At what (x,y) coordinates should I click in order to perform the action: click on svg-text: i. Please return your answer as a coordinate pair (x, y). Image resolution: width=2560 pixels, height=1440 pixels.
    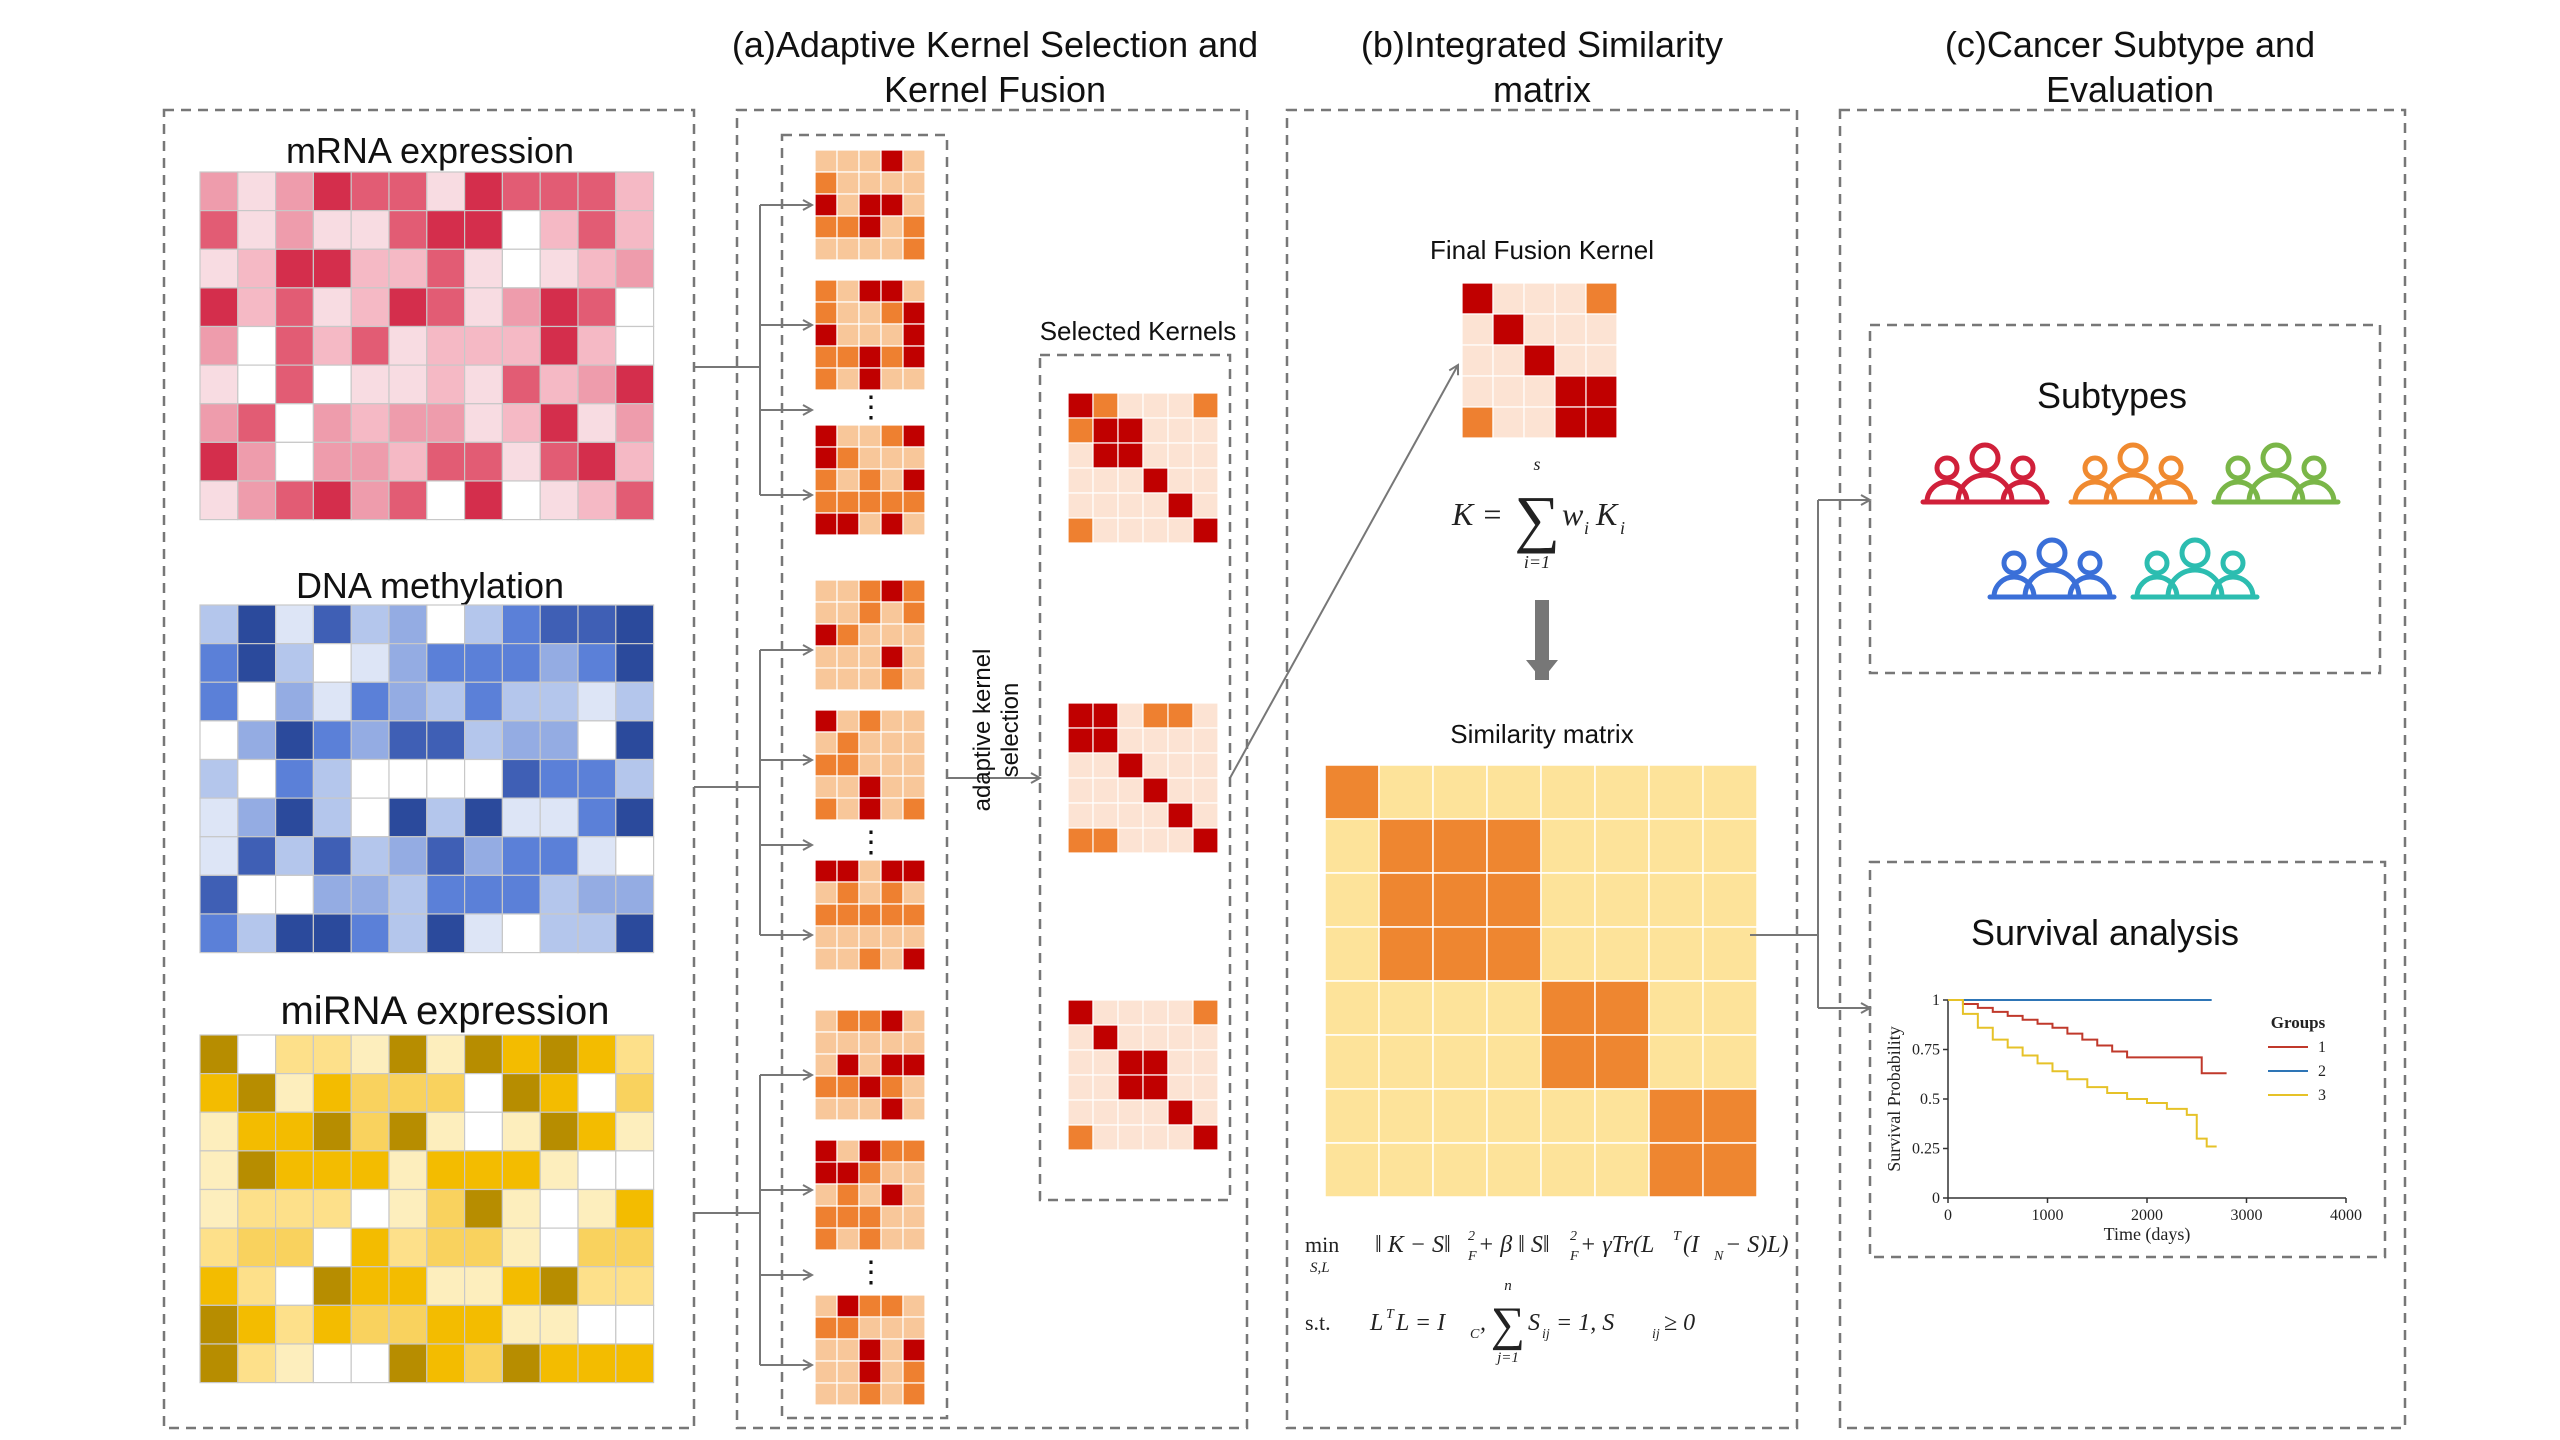
    Looking at the image, I should click on (1622, 528).